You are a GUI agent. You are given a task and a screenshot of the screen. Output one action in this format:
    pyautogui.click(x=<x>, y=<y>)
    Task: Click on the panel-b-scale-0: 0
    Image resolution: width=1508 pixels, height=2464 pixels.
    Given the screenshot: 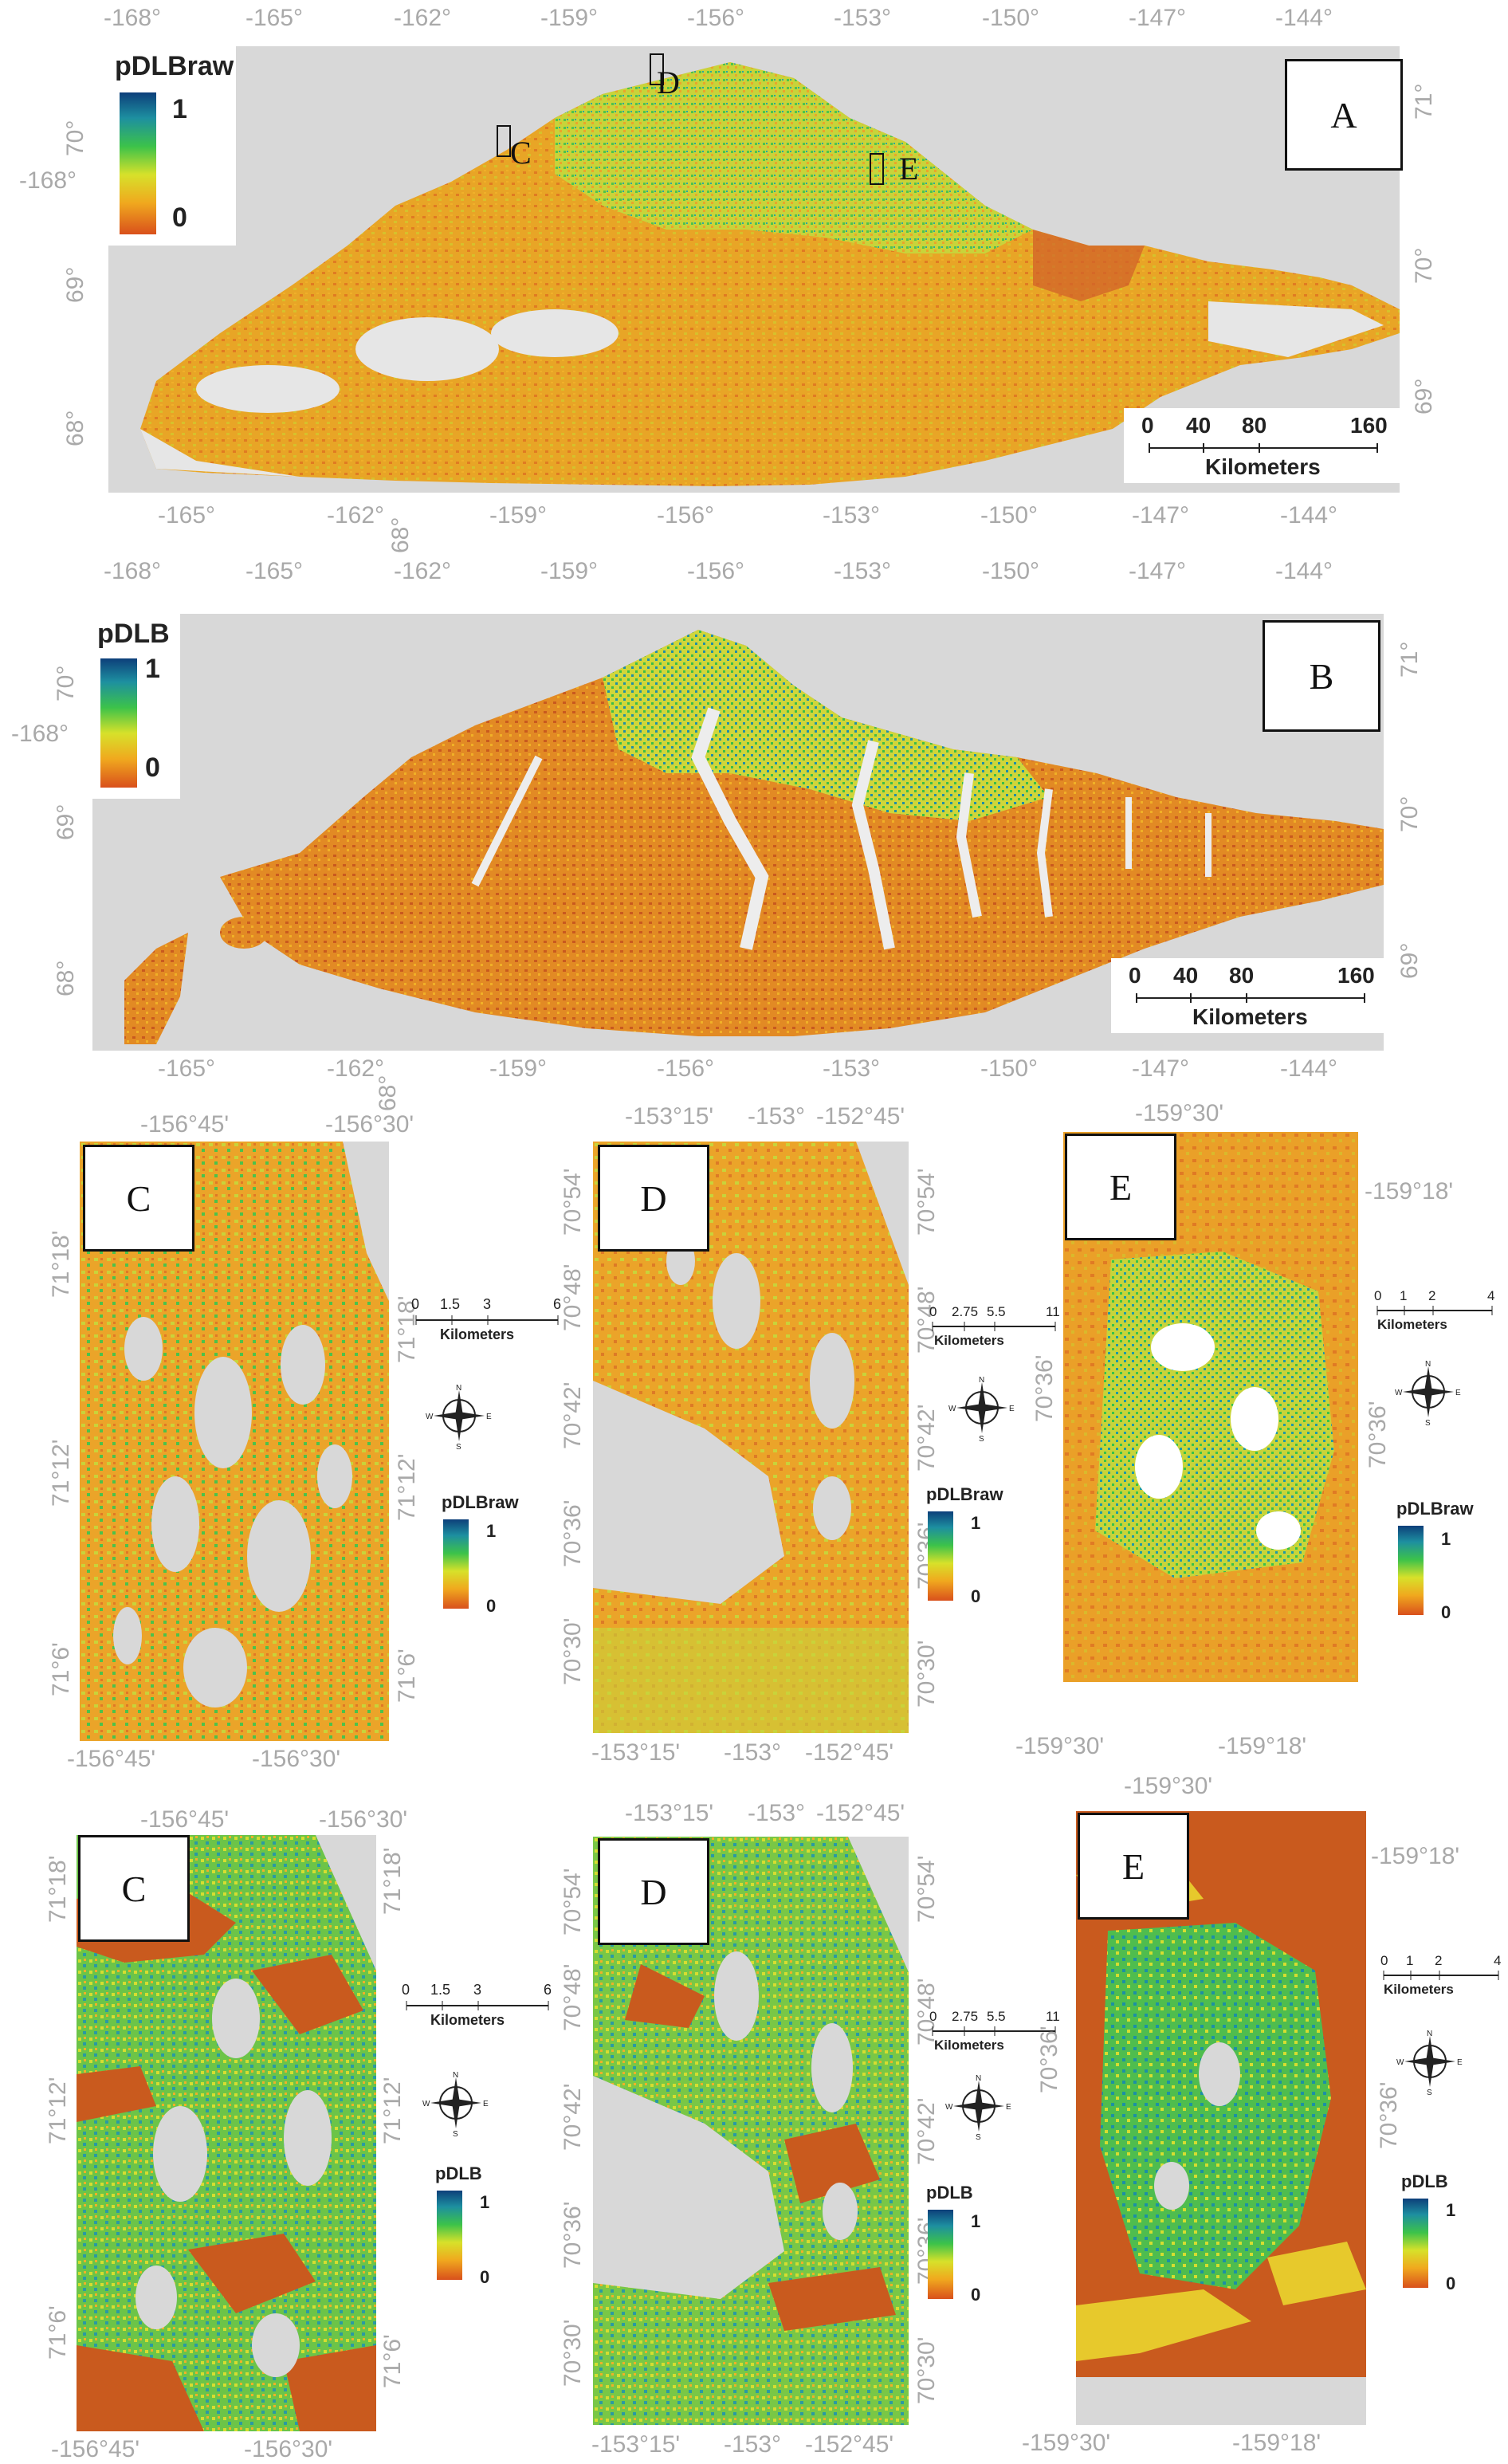 What is the action you would take?
    pyautogui.click(x=1135, y=975)
    